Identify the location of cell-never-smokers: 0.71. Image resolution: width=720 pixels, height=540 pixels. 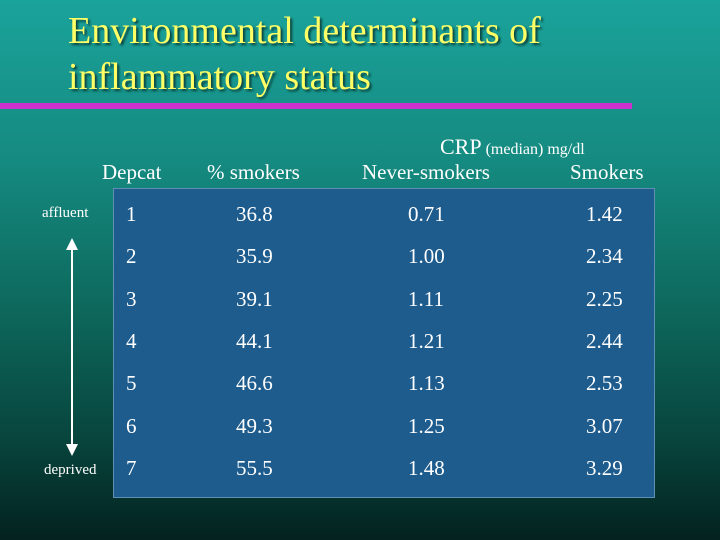
(426, 214).